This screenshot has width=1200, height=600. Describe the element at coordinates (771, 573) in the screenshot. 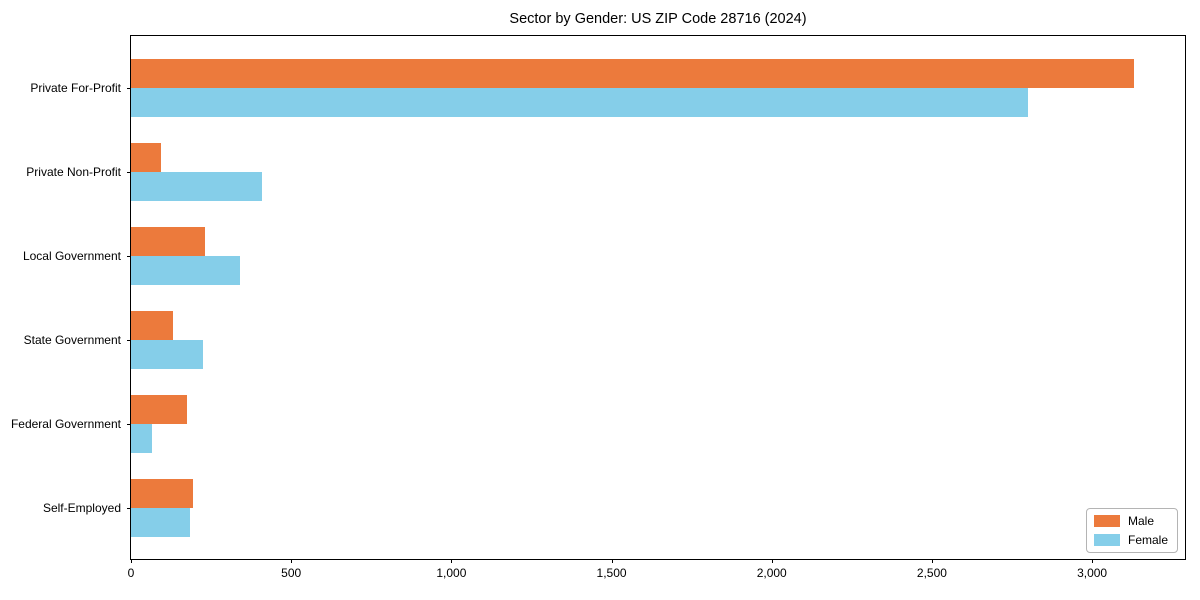

I see `x-tick-label: 2,000` at that location.